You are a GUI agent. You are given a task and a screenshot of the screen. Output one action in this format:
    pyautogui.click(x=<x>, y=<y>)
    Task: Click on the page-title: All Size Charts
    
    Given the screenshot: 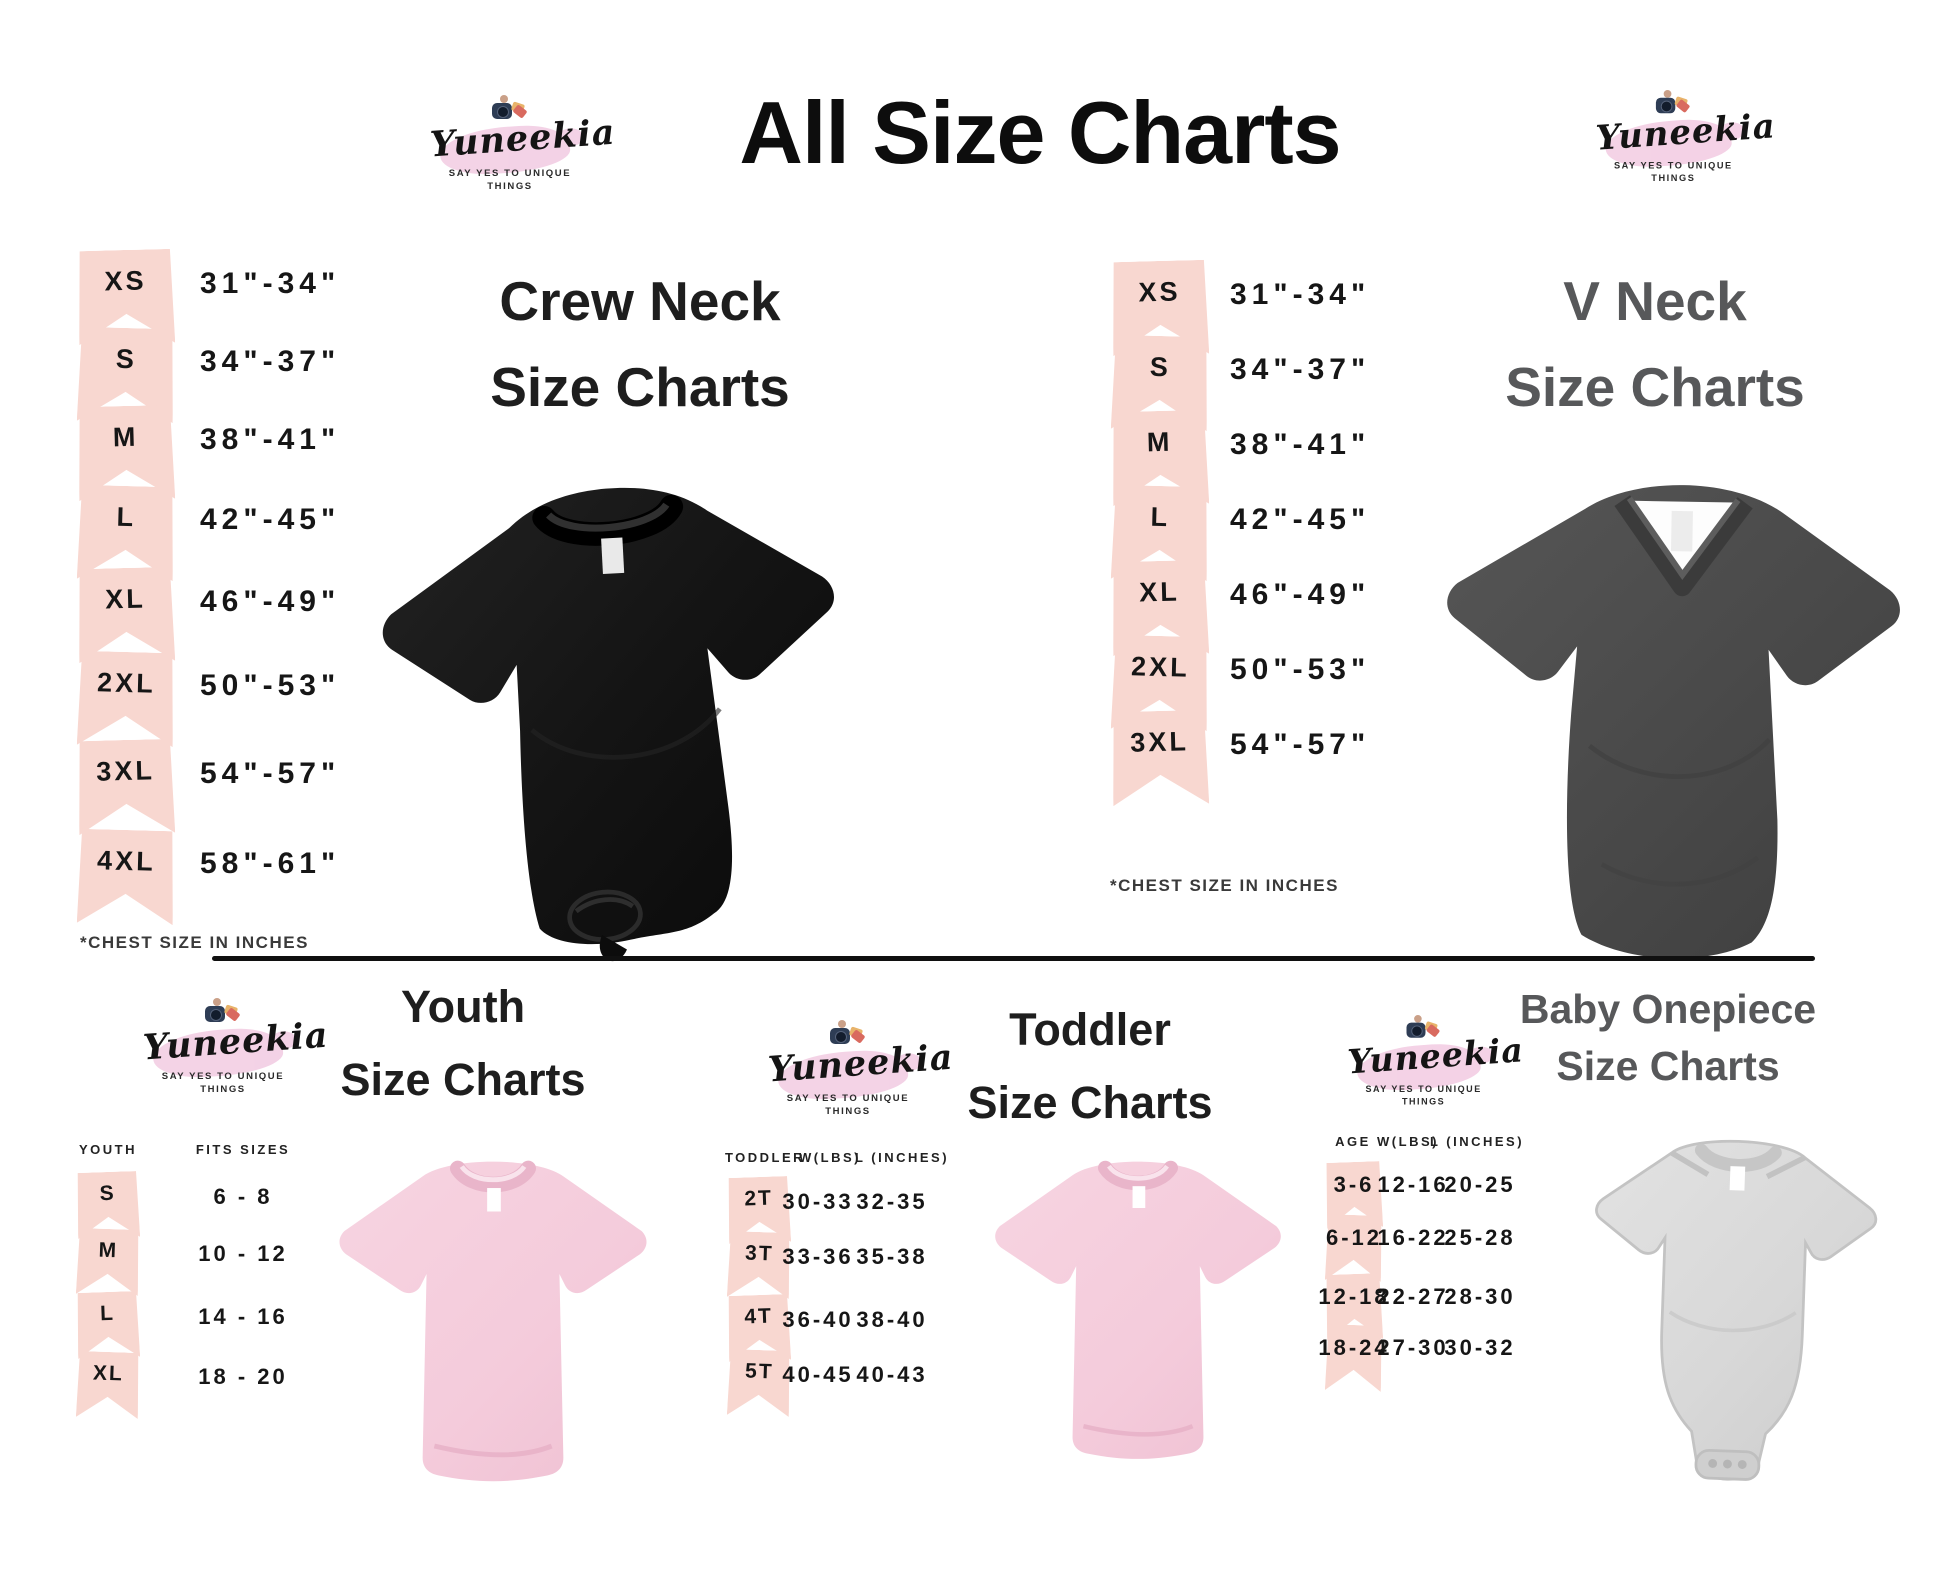 What is the action you would take?
    pyautogui.click(x=1040, y=132)
    